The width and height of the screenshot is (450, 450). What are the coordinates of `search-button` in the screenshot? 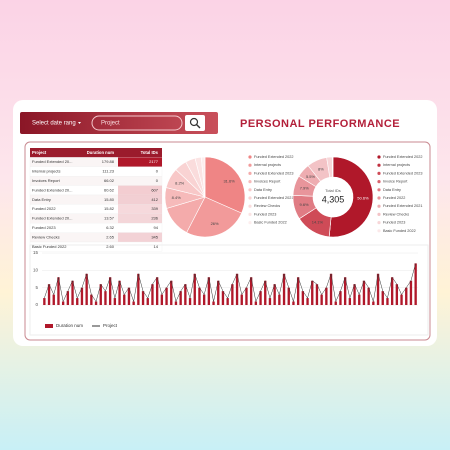 It's located at (195, 123).